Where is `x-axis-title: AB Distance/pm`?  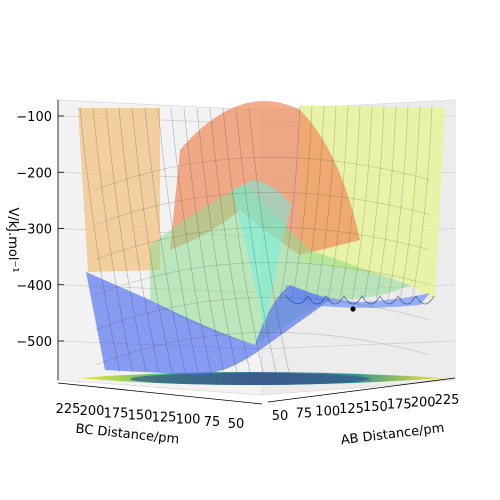
x-axis-title: AB Distance/pm is located at coordinates (392, 435).